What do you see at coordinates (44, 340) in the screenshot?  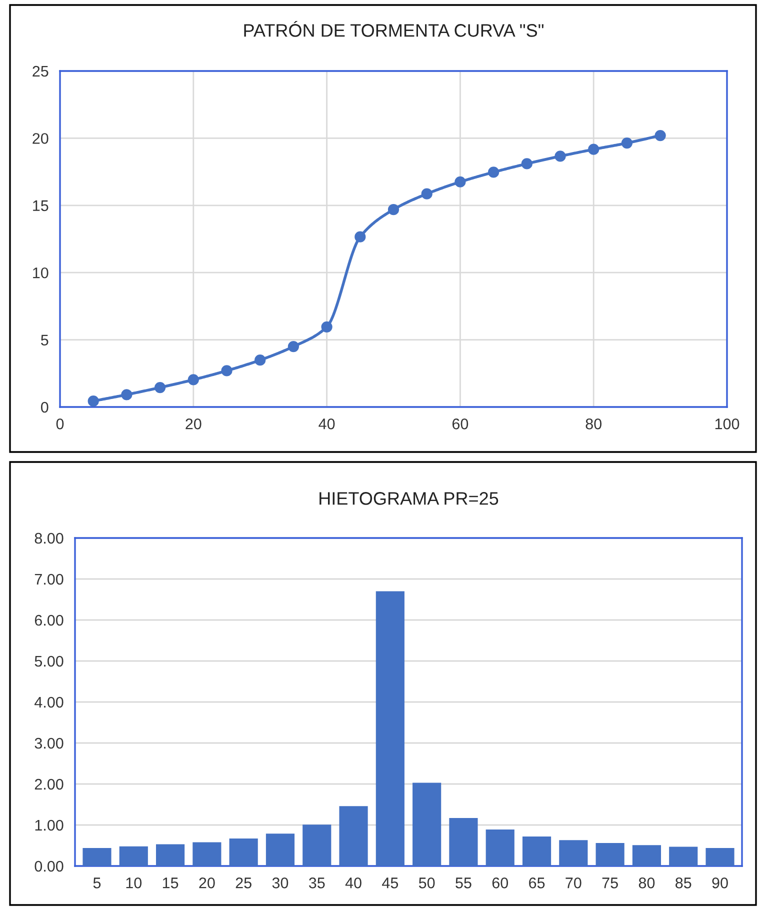 I see `y-tick-label: 5` at bounding box center [44, 340].